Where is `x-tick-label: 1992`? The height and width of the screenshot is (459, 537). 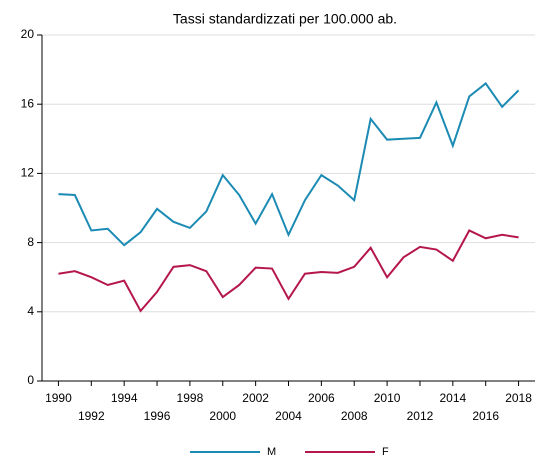
x-tick-label: 1992 is located at coordinates (91, 416).